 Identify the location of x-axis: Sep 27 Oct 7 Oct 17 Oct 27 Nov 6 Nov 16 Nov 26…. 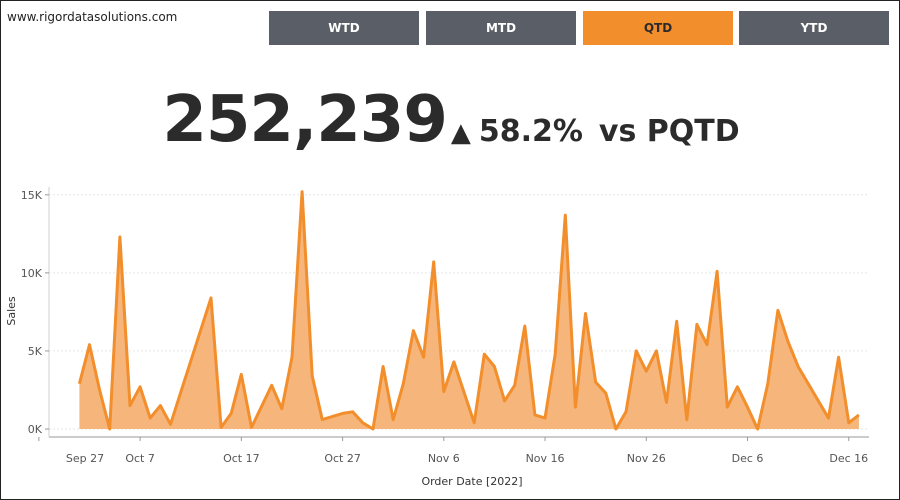
(453, 451).